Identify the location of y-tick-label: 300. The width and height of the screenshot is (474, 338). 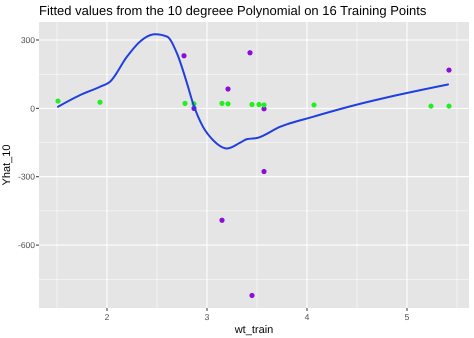
(28, 40).